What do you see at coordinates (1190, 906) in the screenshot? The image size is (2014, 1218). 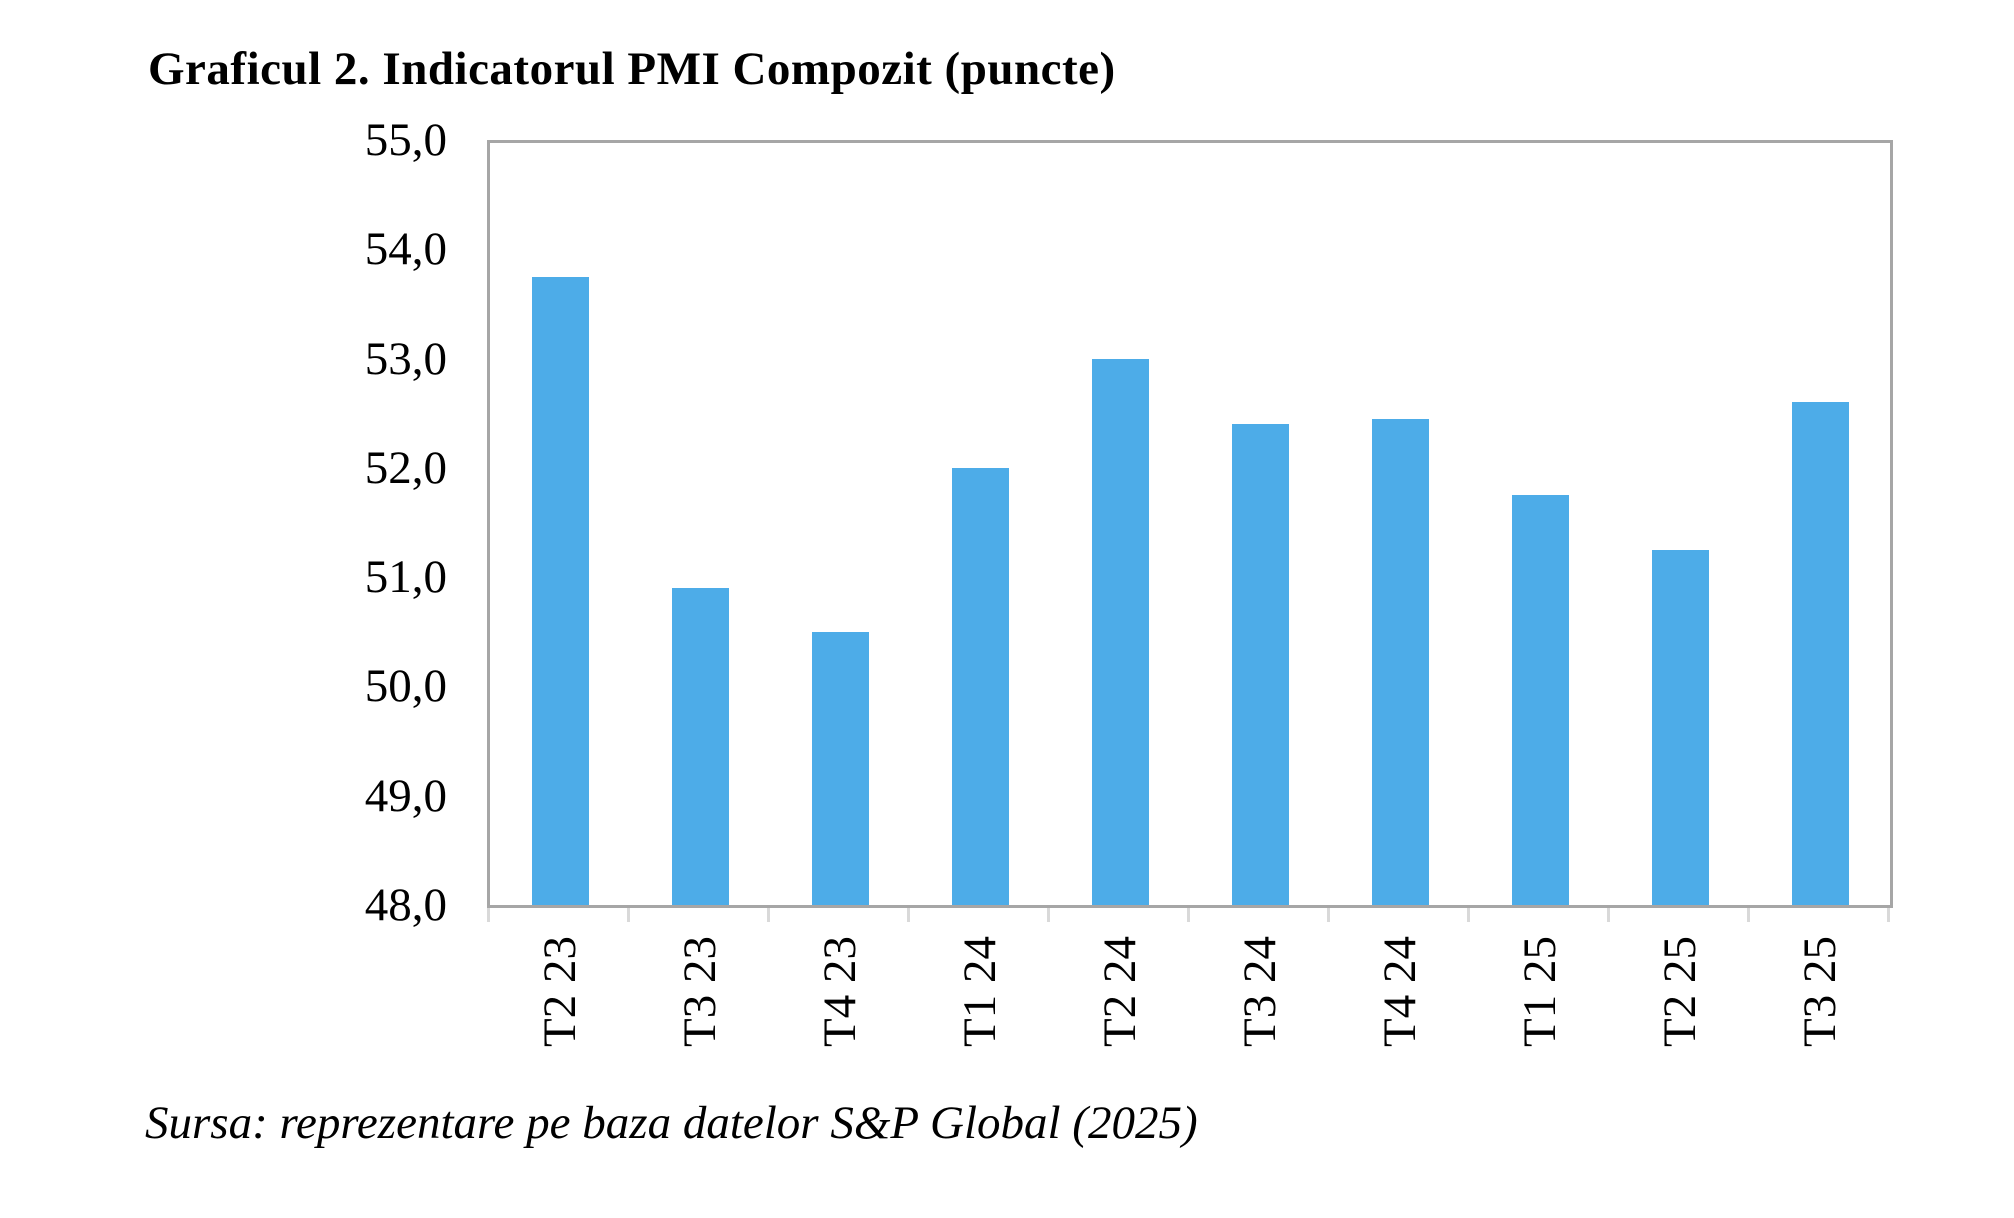 I see `x-axis-line` at bounding box center [1190, 906].